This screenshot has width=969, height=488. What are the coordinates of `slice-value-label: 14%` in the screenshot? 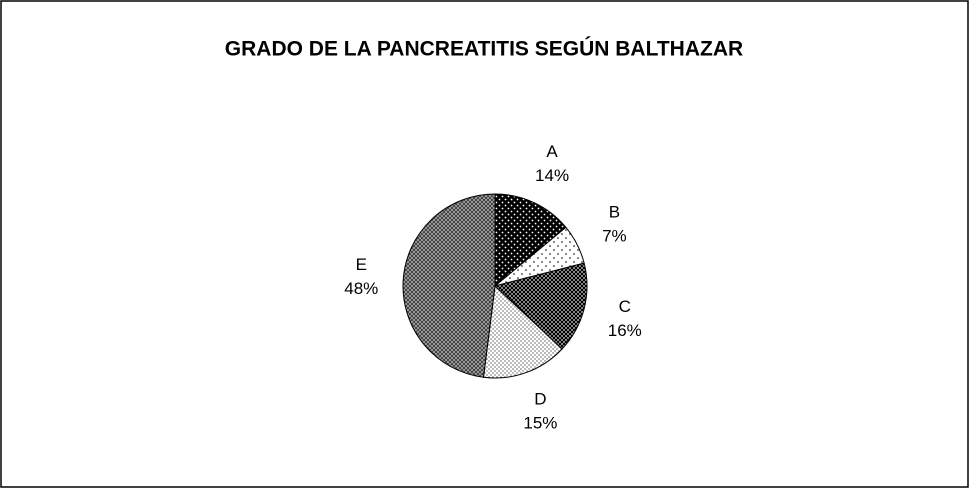 It's located at (552, 175).